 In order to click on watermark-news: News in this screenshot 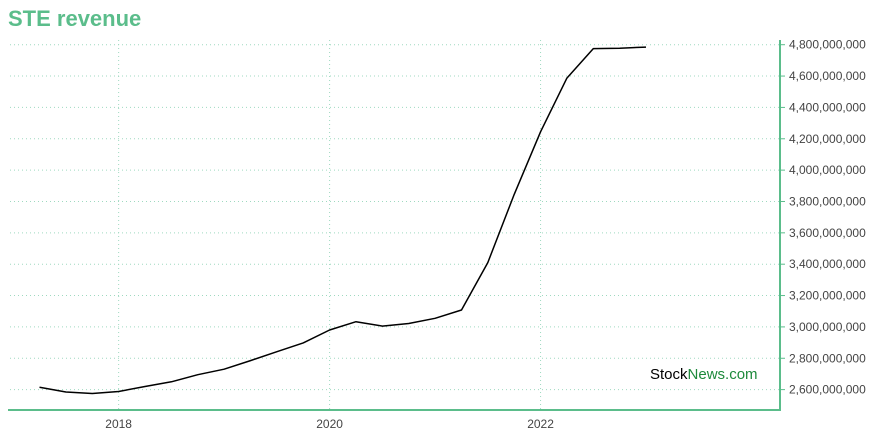, I will do `click(707, 374)`.